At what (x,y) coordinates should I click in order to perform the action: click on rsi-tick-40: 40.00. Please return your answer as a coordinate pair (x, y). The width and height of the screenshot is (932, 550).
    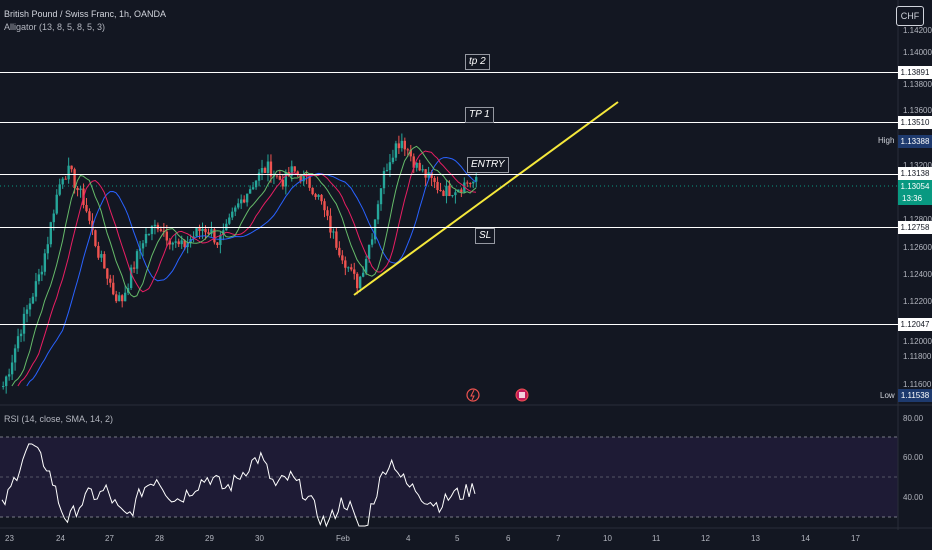
    Looking at the image, I should click on (913, 497).